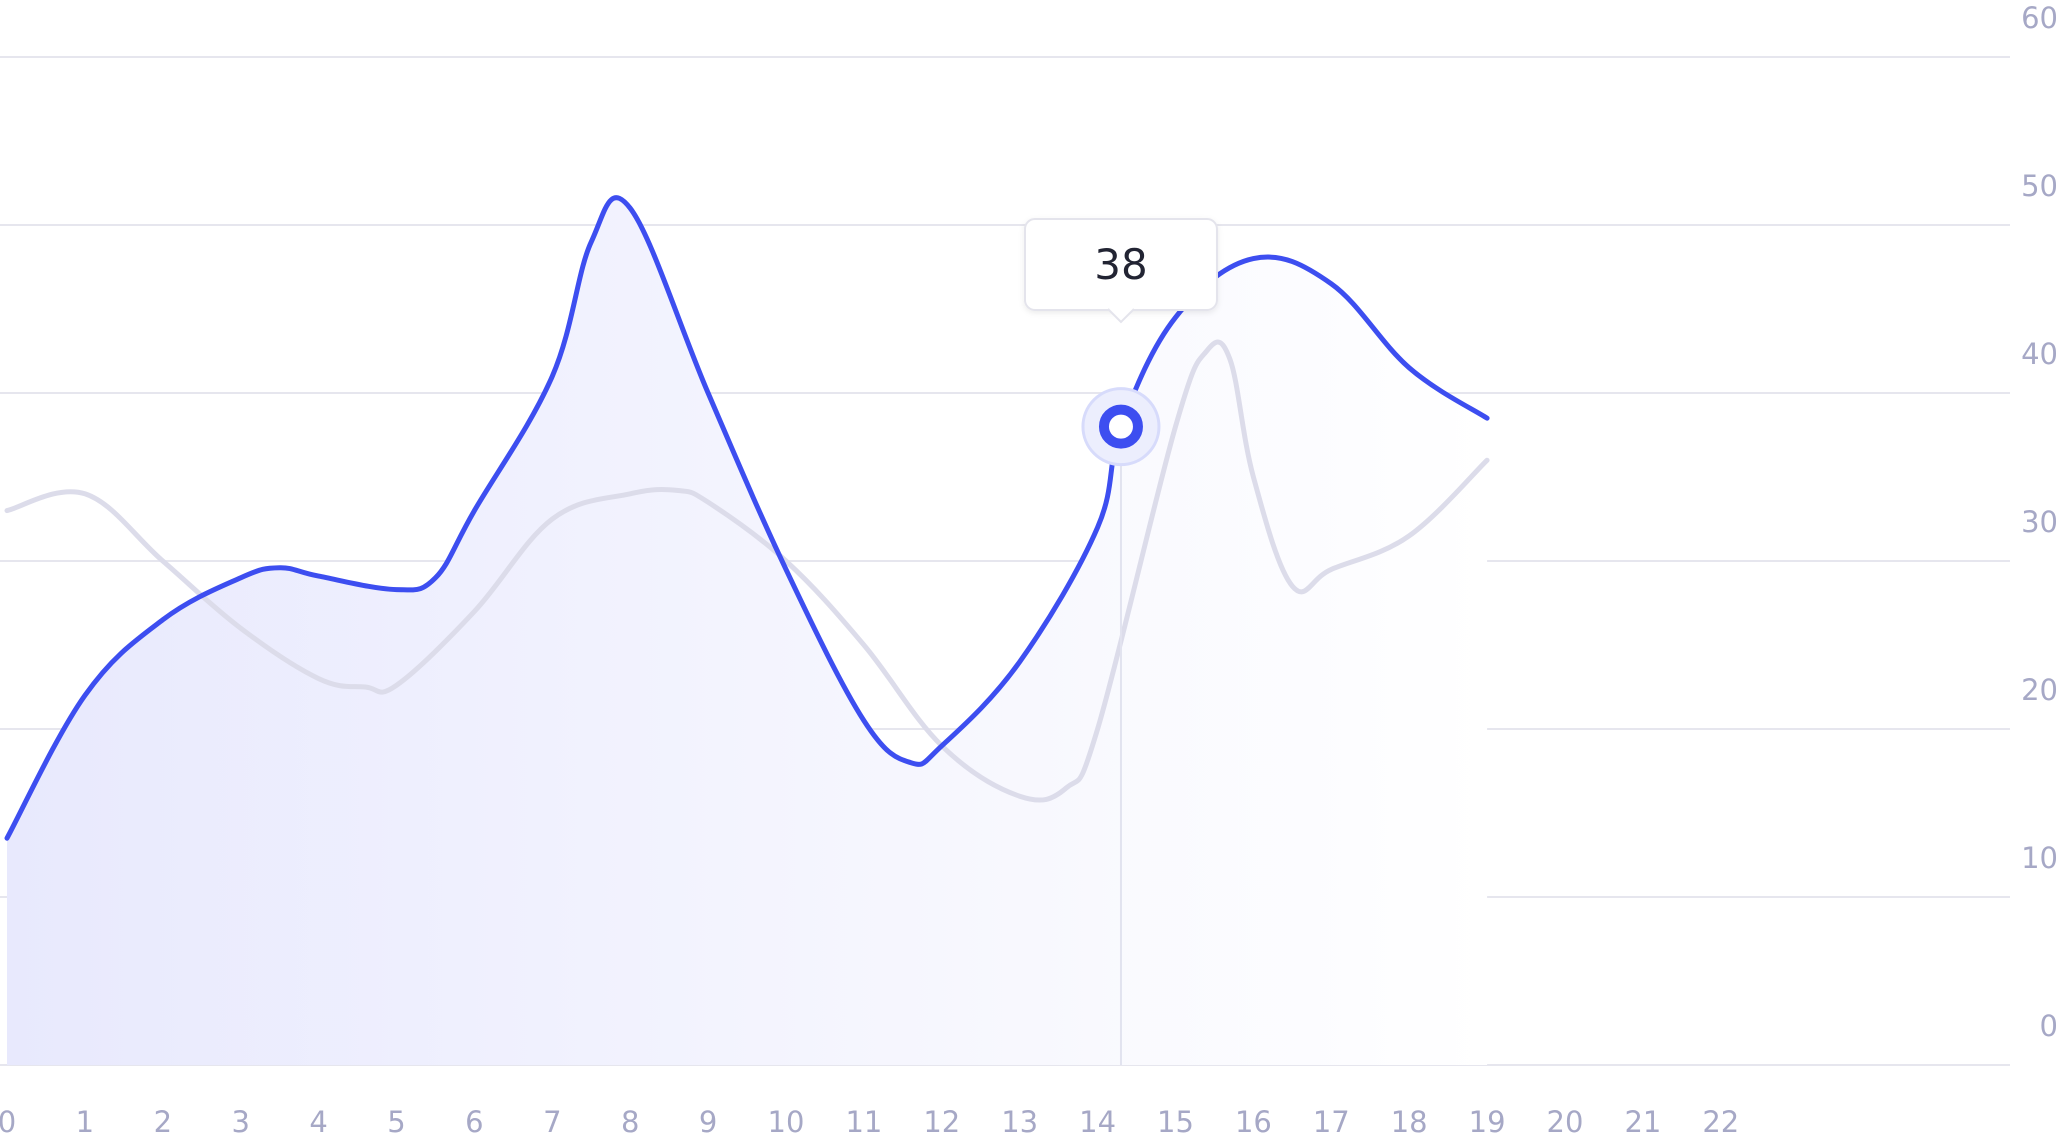 This screenshot has width=2058, height=1140. What do you see at coordinates (2039, 354) in the screenshot?
I see `y-tick-label: 40` at bounding box center [2039, 354].